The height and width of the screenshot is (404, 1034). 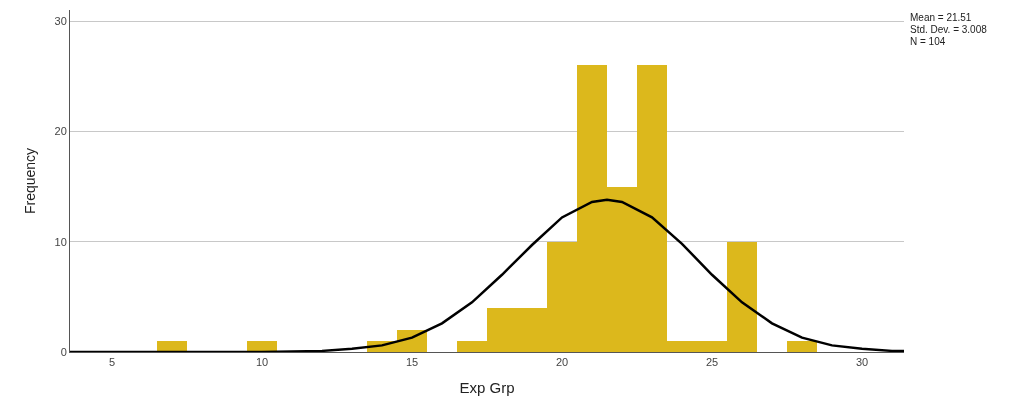 I want to click on x-tick-label: 15, so click(x=412, y=362).